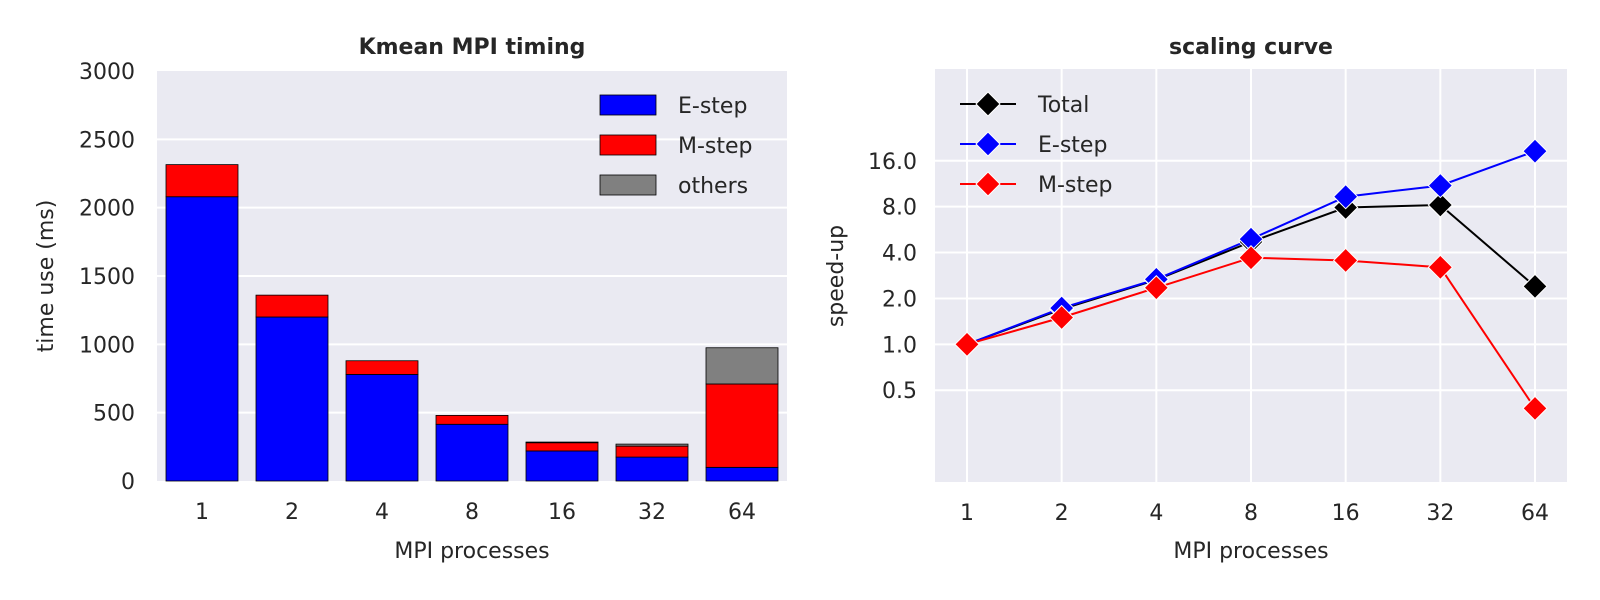 This screenshot has width=1600, height=600. What do you see at coordinates (628, 105) in the screenshot?
I see `legend-swatch-e-step` at bounding box center [628, 105].